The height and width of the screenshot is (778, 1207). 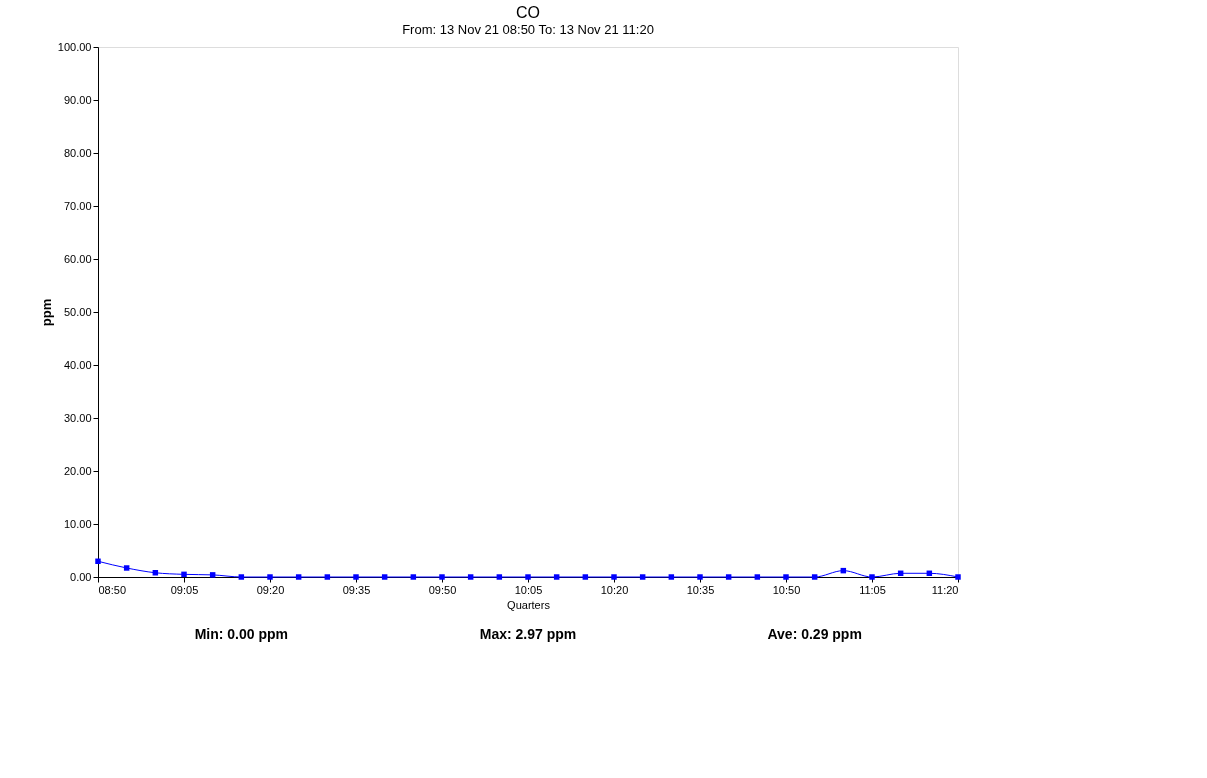 I want to click on text: Min: 0.00 ppm, so click(x=241, y=634).